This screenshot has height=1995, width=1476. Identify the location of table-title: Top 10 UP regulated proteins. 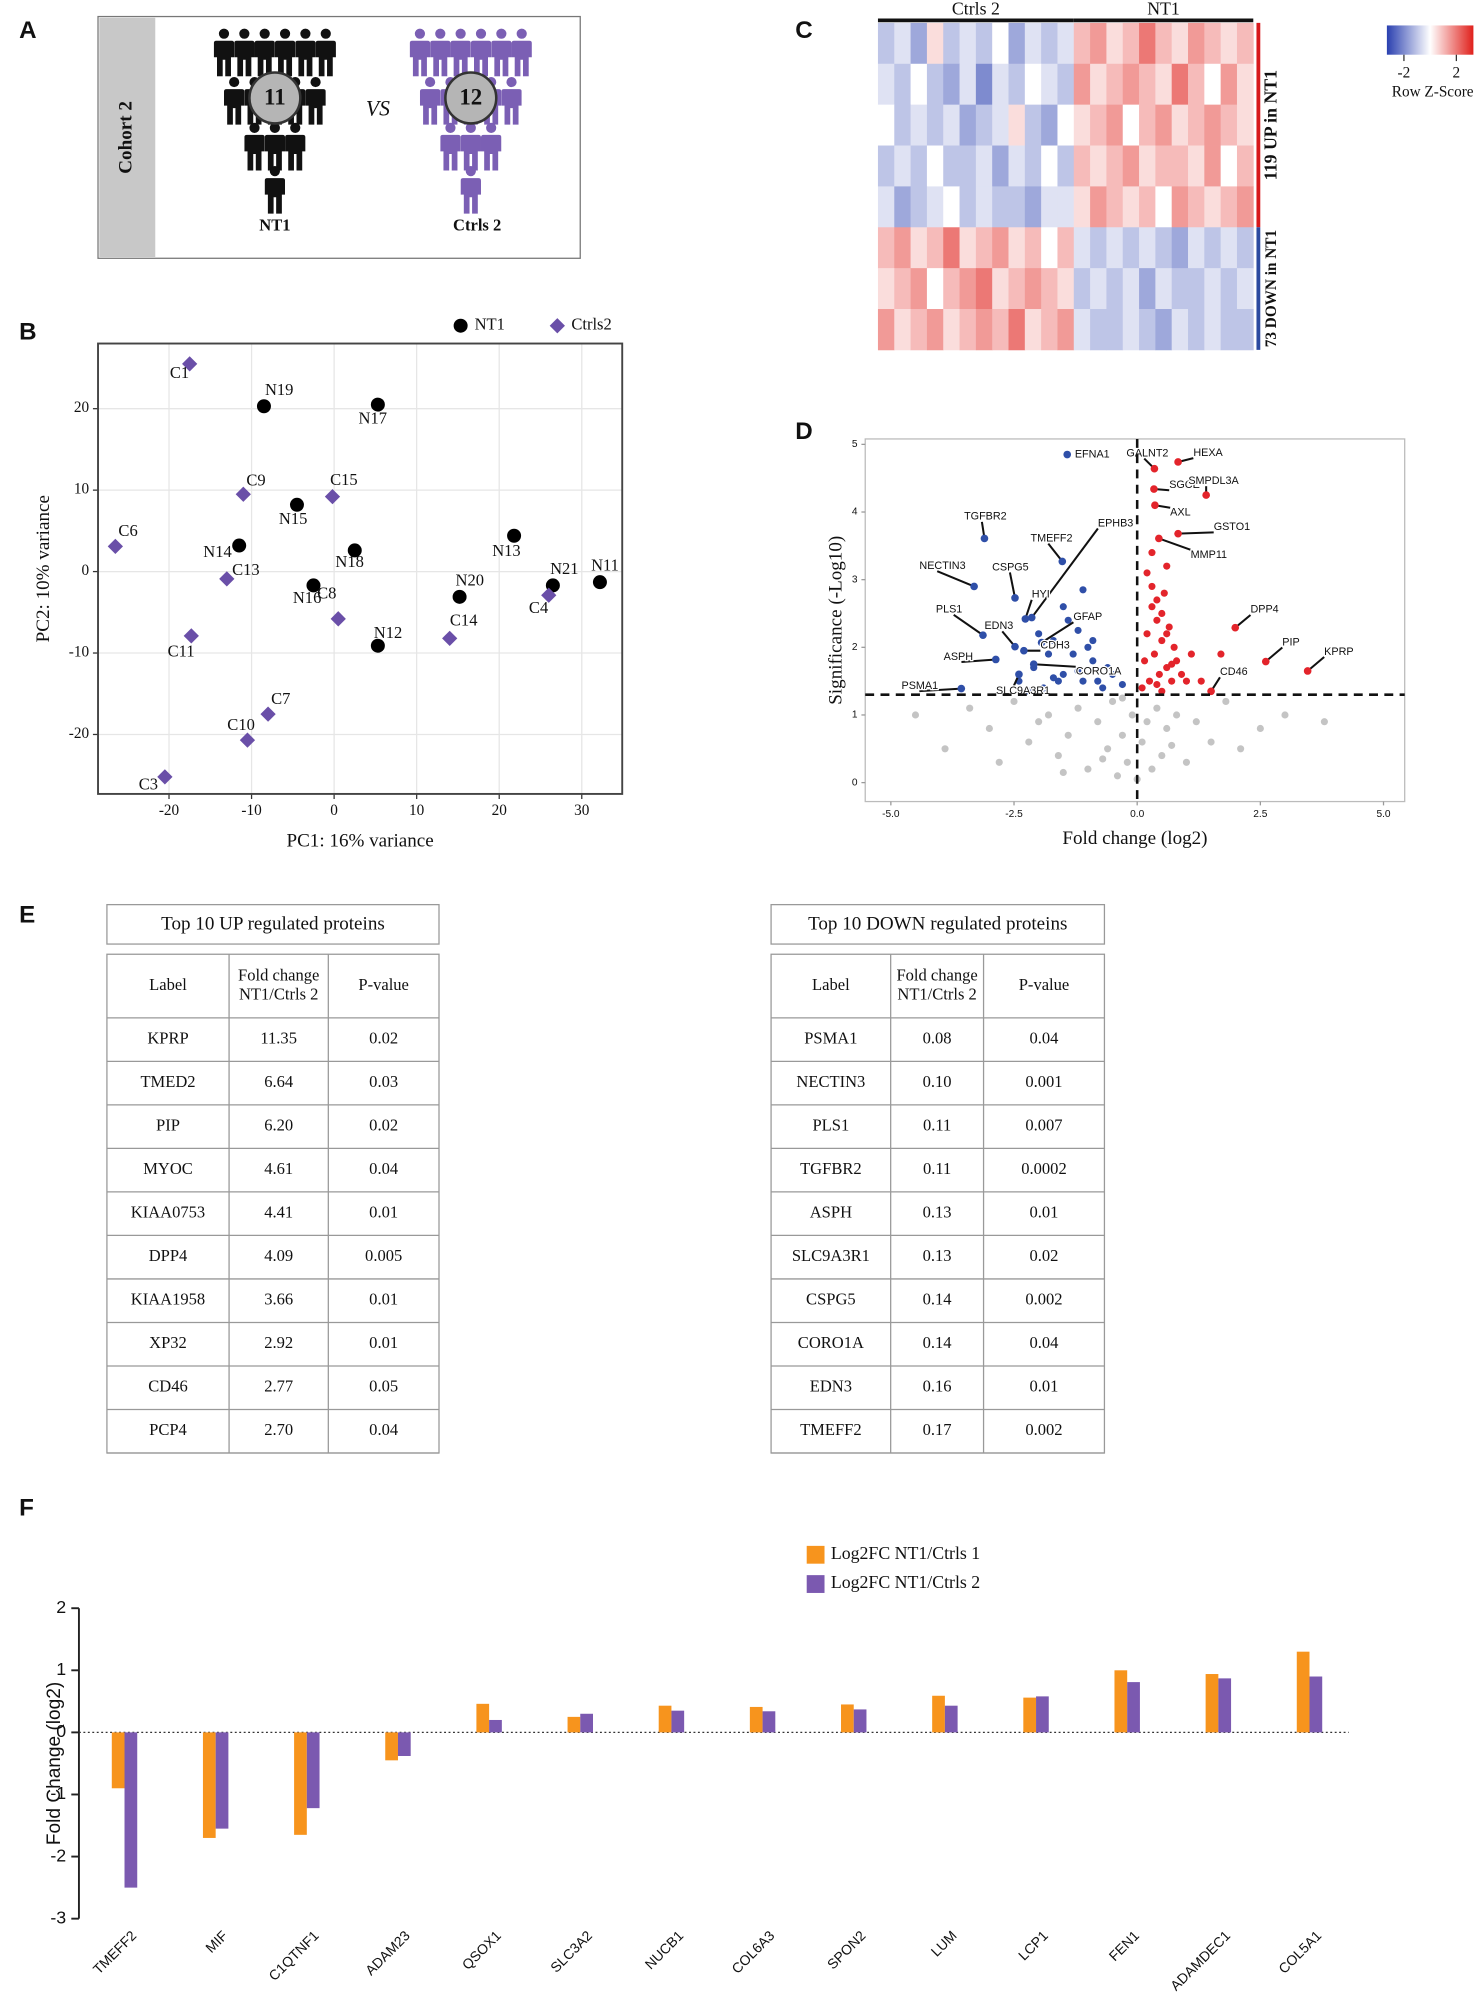
(273, 923).